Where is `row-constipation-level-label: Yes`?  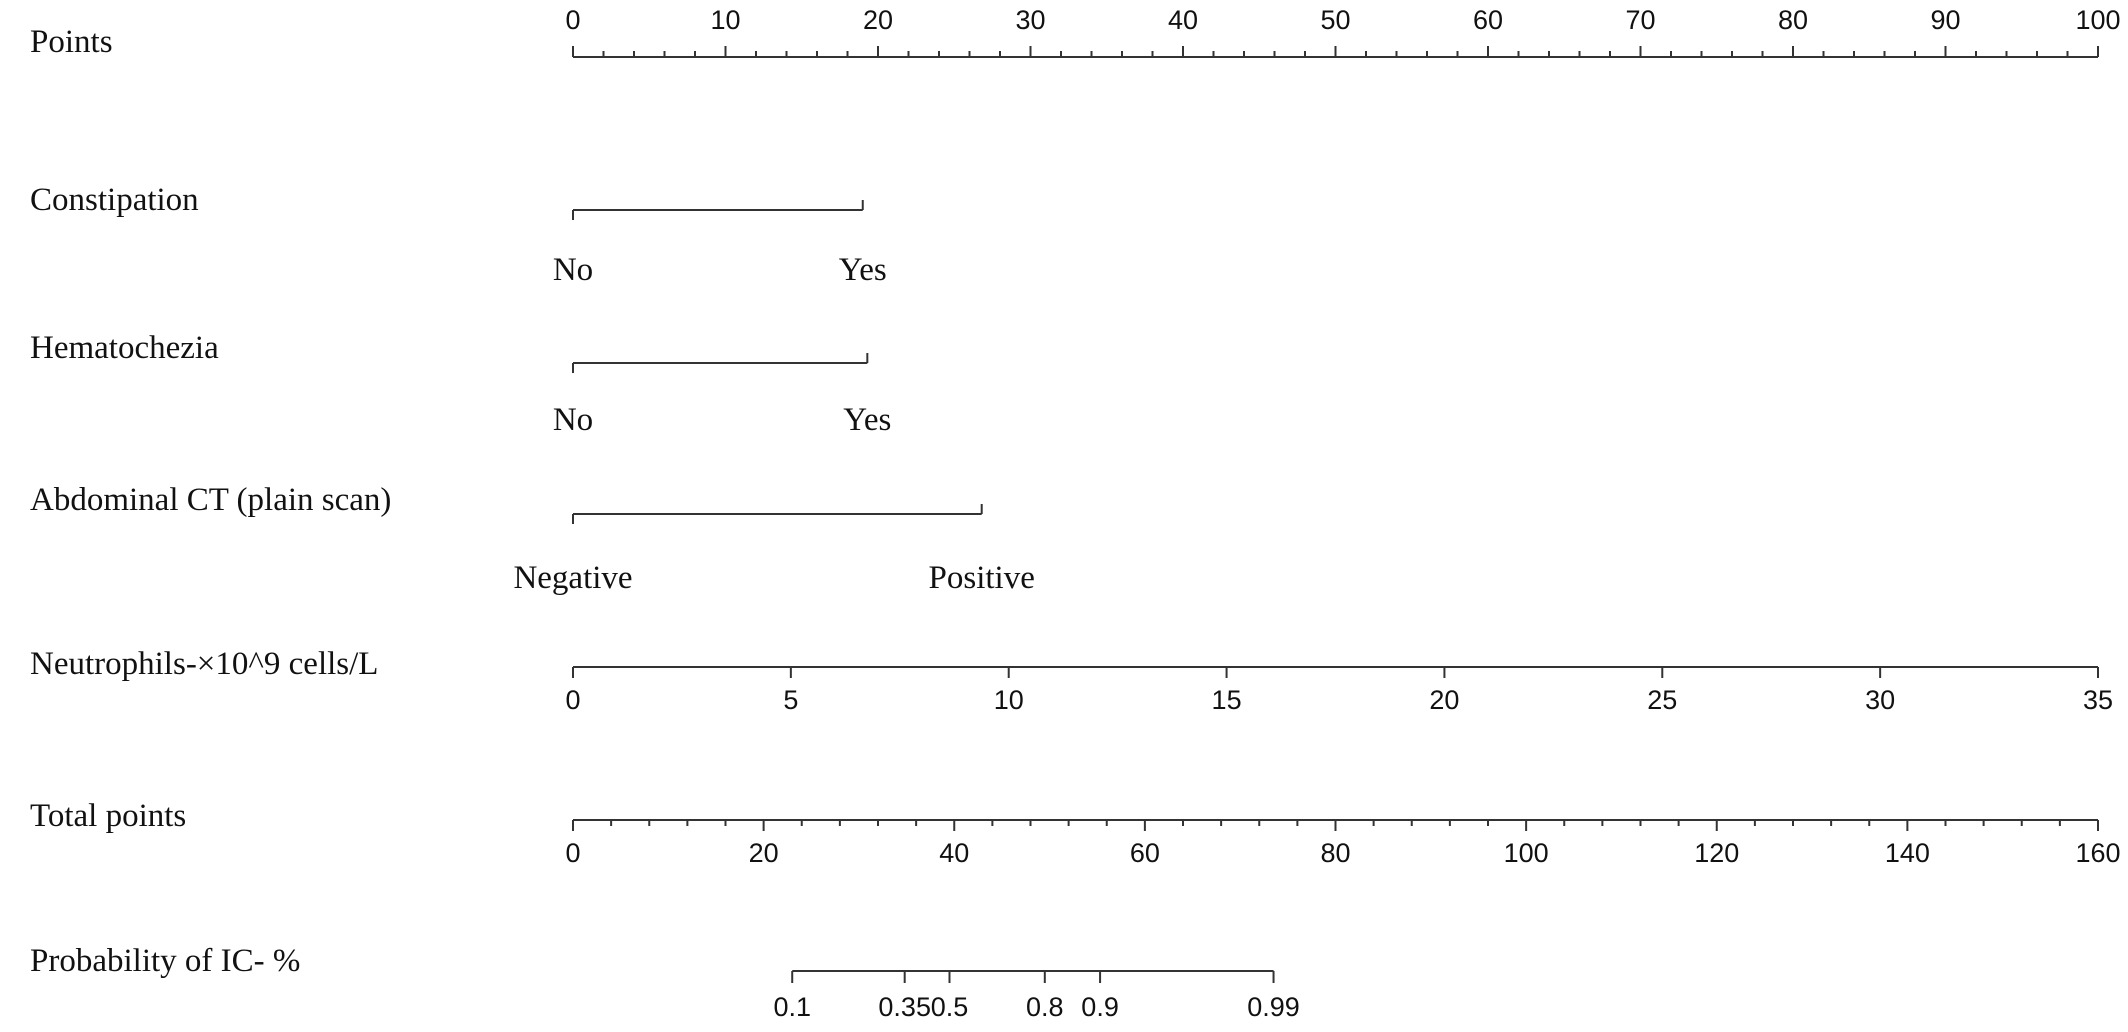 row-constipation-level-label: Yes is located at coordinates (863, 270).